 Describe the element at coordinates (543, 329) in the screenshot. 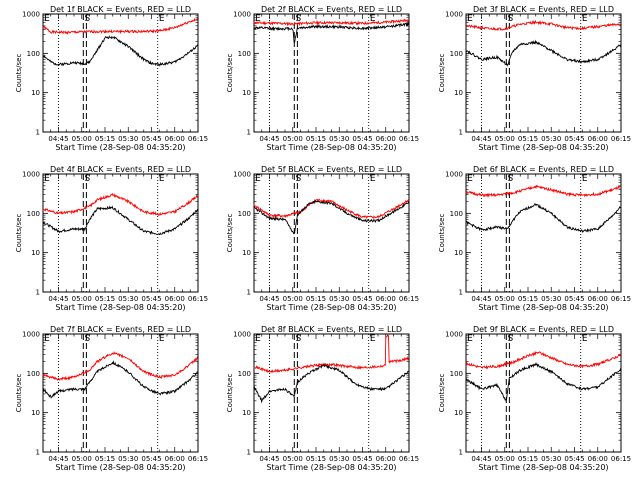

I see `chart-title: Det 9f BLACK = Events, RED = LLD` at that location.